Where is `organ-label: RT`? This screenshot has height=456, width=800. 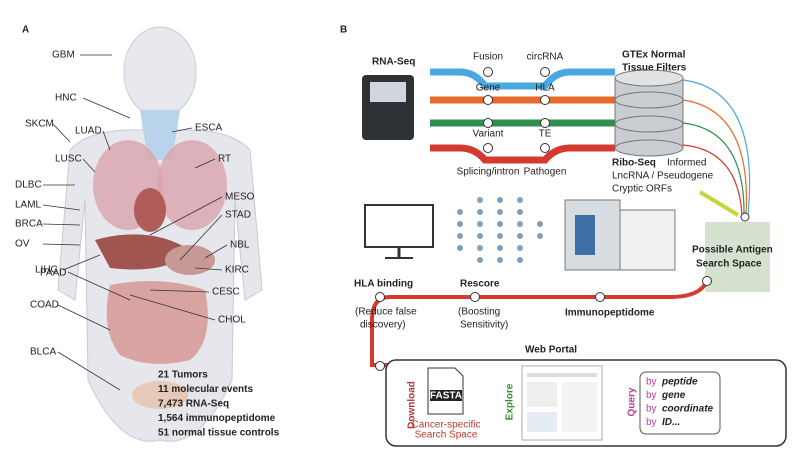 organ-label: RT is located at coordinates (224, 159).